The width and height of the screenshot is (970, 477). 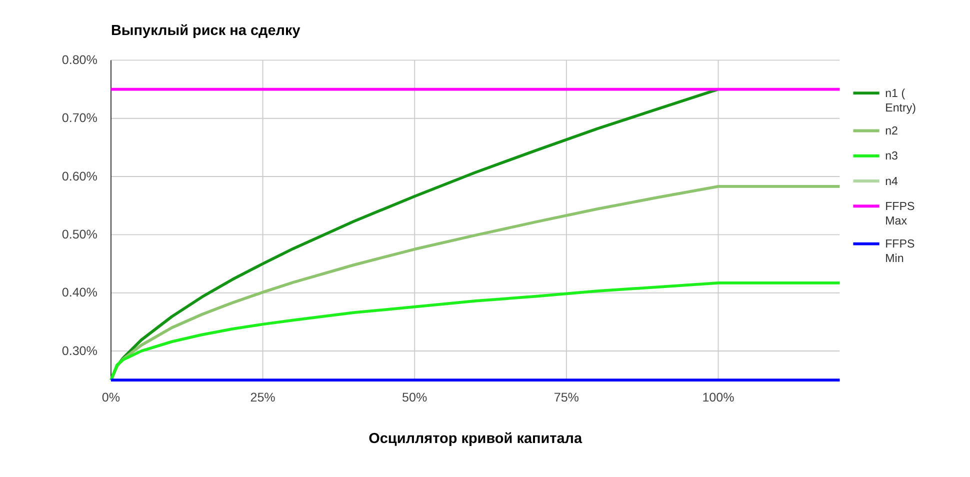 What do you see at coordinates (205, 31) in the screenshot?
I see `chart-title: Выпуклый риск на сделку` at bounding box center [205, 31].